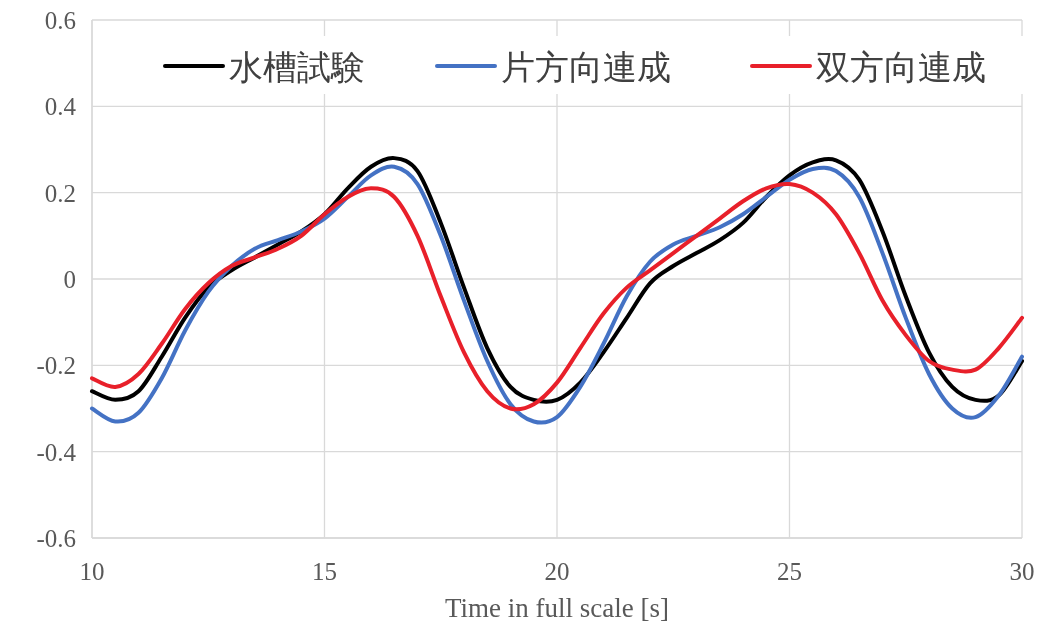 The height and width of the screenshot is (625, 1055). What do you see at coordinates (557, 608) in the screenshot?
I see `x-axis-title: Time in full scale [s]` at bounding box center [557, 608].